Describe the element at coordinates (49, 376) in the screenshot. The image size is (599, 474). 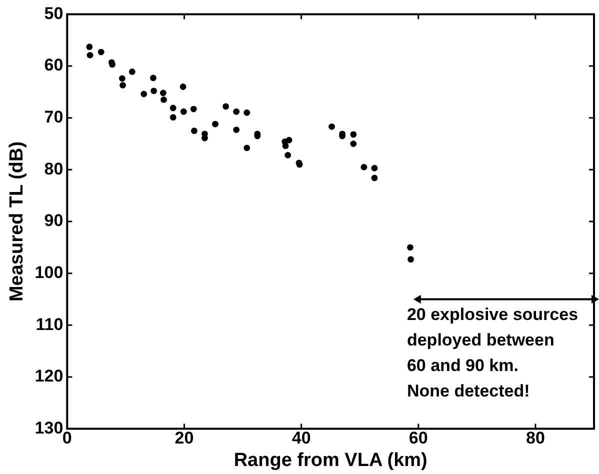
I see `y-tick-label: 120` at that location.